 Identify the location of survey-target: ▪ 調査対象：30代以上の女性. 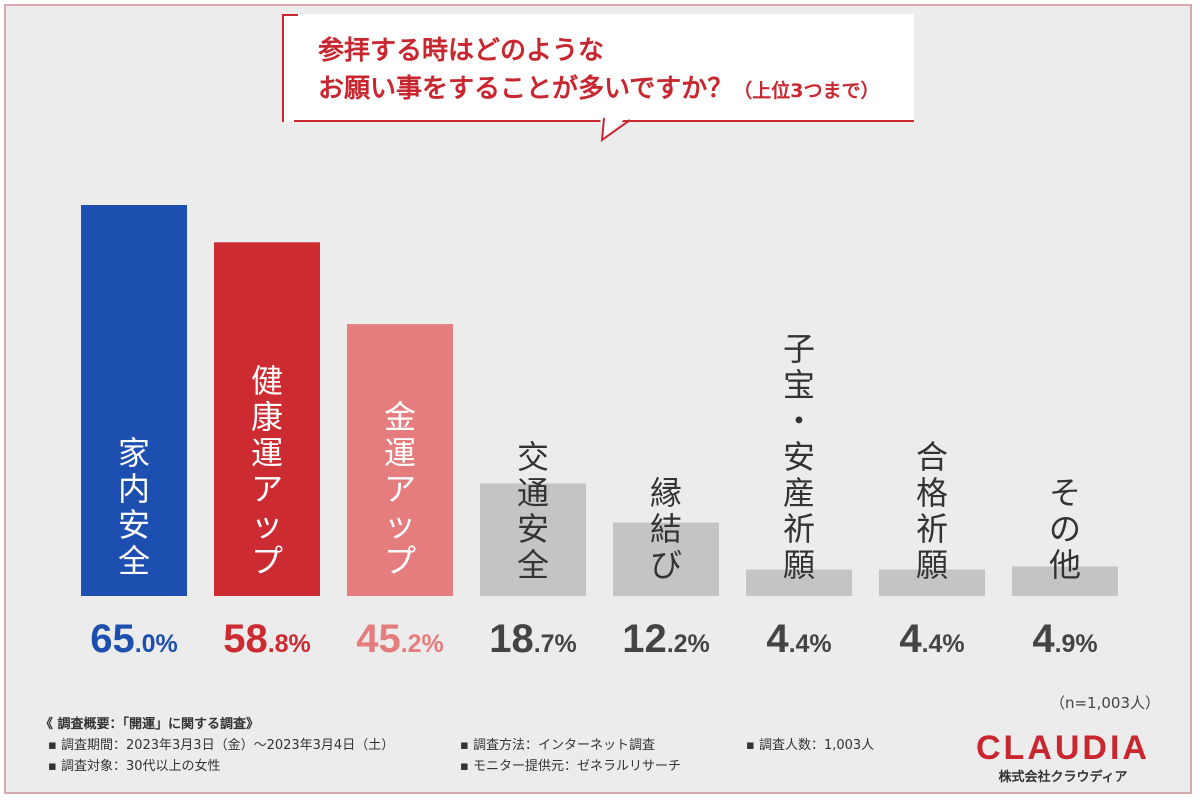
(134, 766).